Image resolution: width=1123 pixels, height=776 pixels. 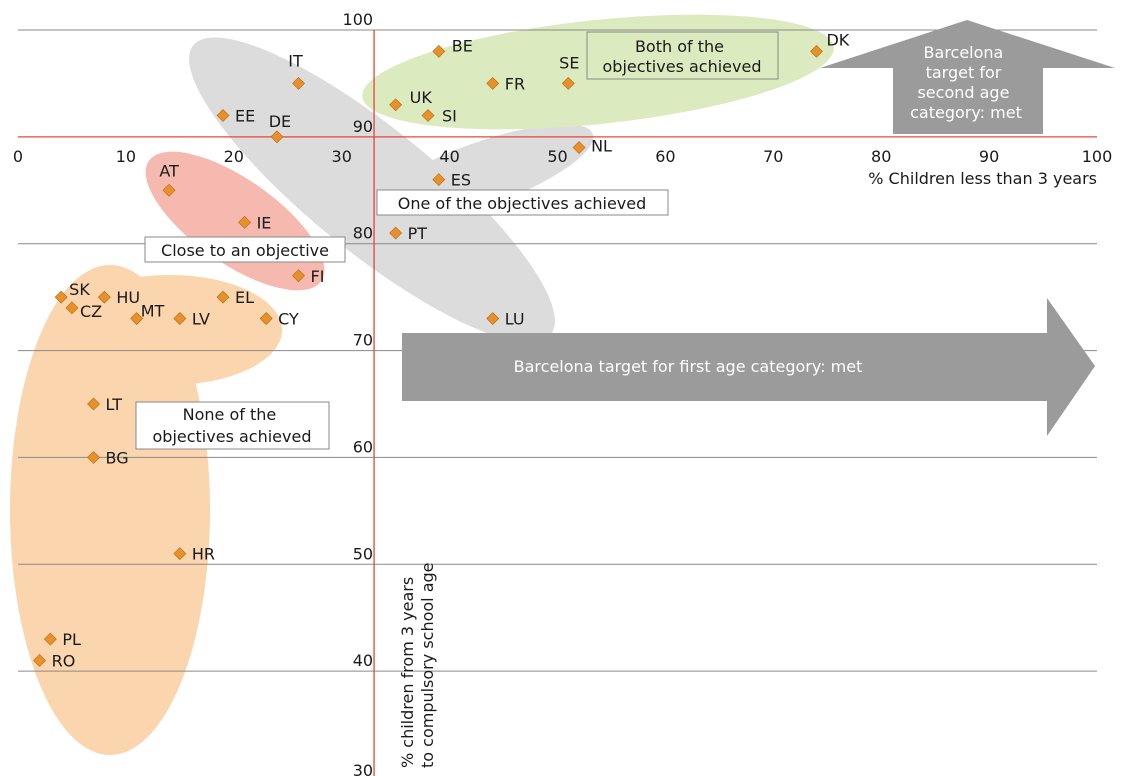 What do you see at coordinates (396, 233) in the screenshot?
I see `point-pt` at bounding box center [396, 233].